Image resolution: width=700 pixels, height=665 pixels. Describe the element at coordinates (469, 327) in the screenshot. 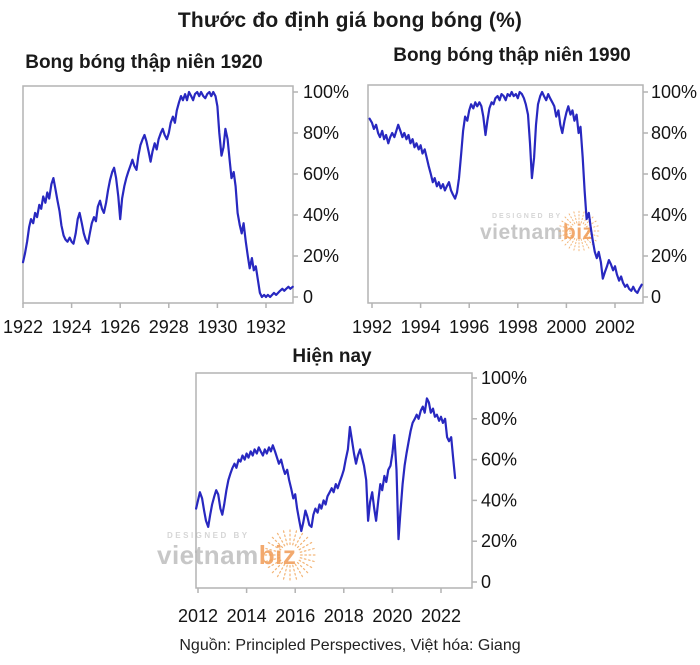

I see `svg-text: 1996` at that location.